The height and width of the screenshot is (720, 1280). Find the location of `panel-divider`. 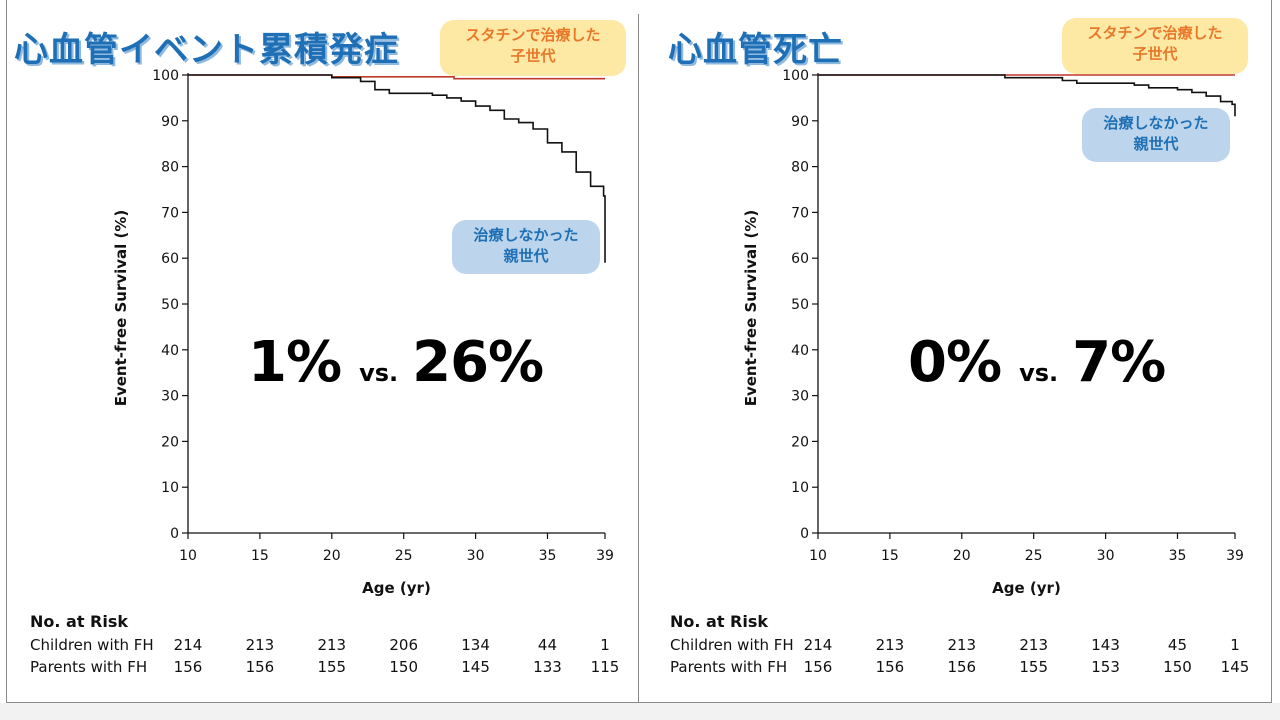

panel-divider is located at coordinates (638, 359).